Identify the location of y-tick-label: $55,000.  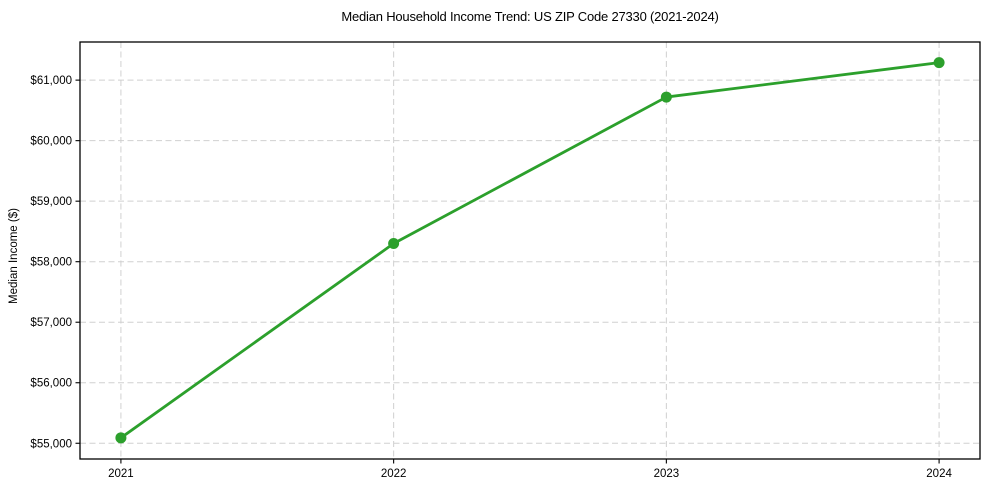
(51, 444).